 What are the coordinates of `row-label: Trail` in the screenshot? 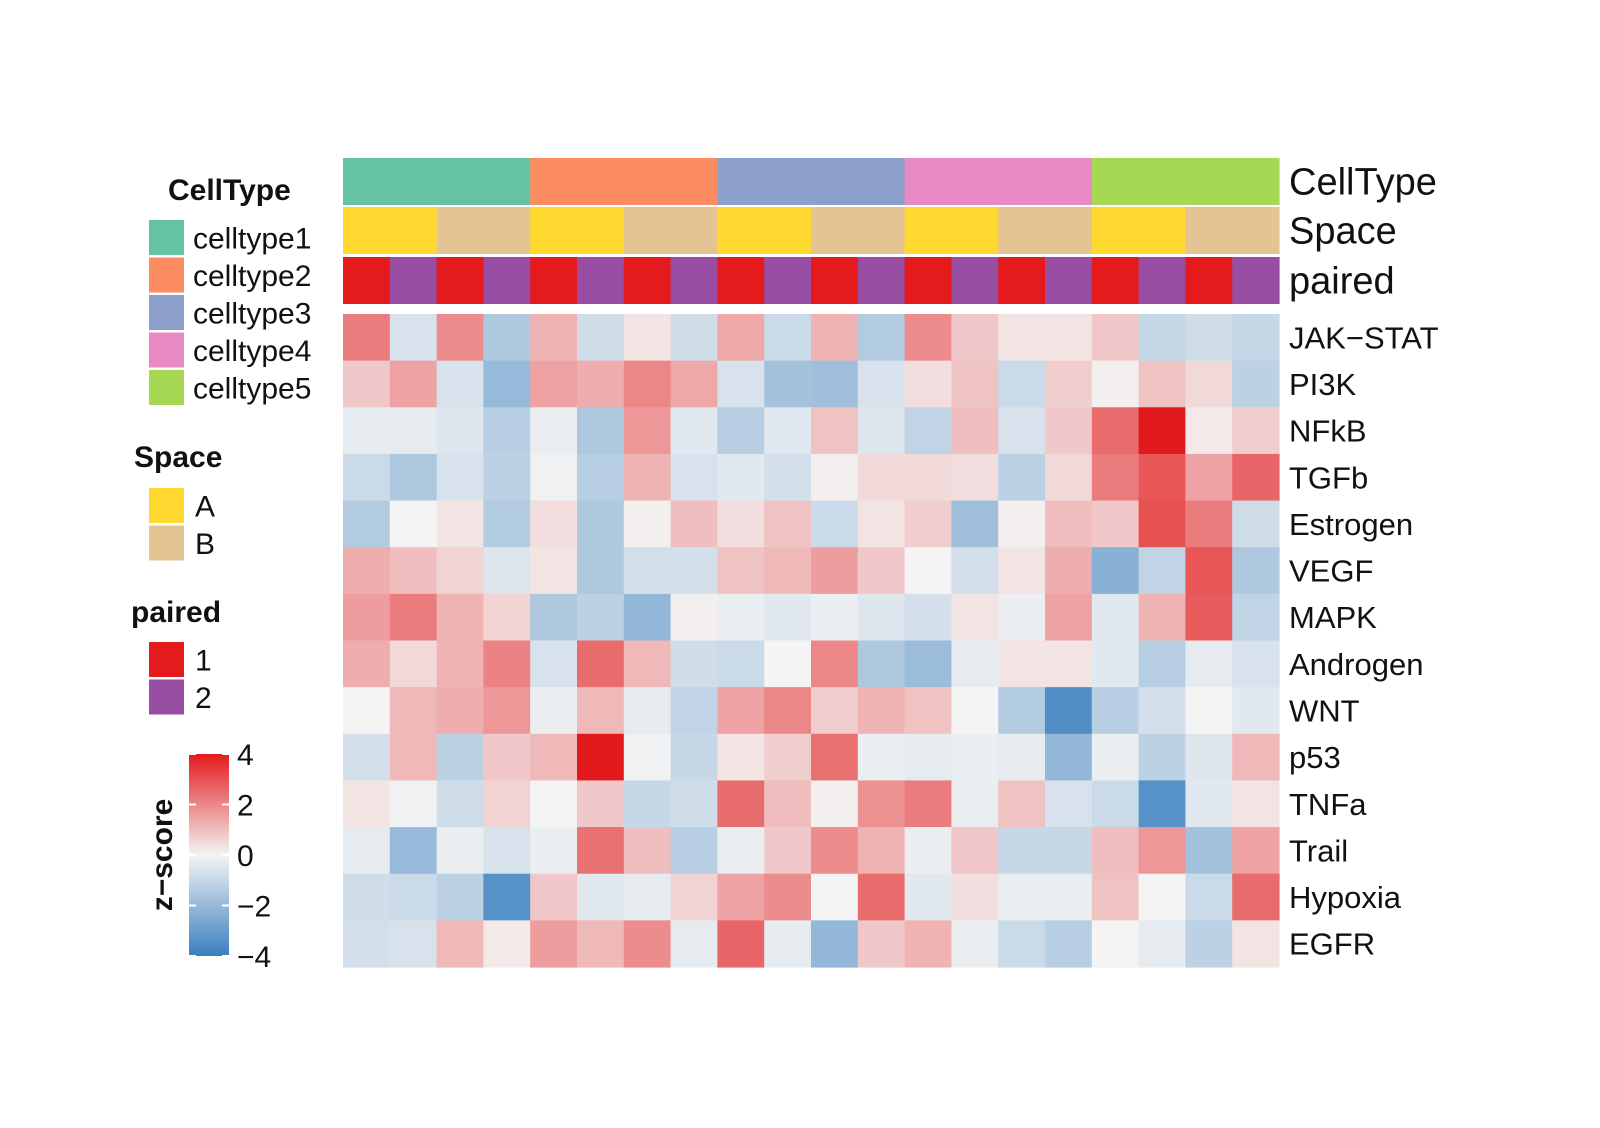 It's located at (1318, 850).